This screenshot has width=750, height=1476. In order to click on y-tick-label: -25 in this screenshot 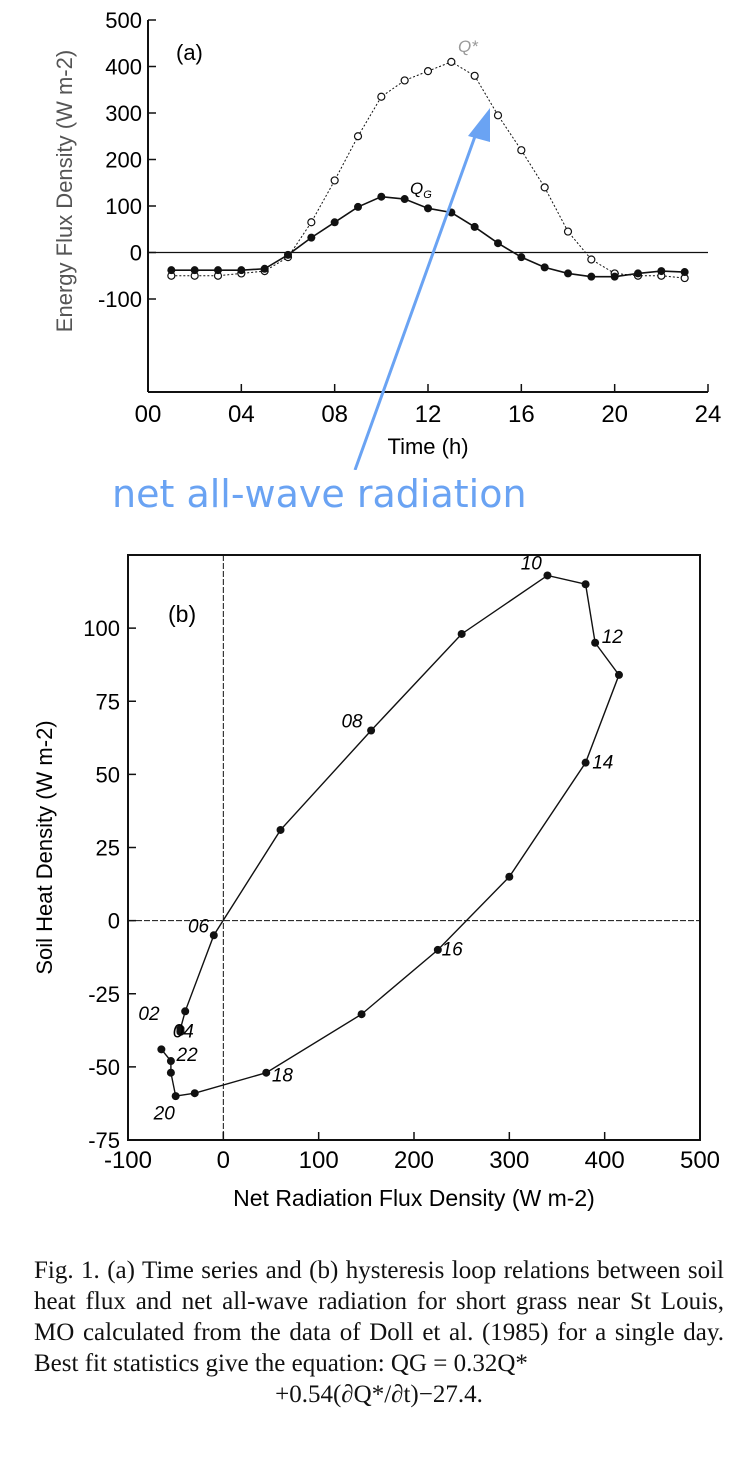, I will do `click(104, 994)`.